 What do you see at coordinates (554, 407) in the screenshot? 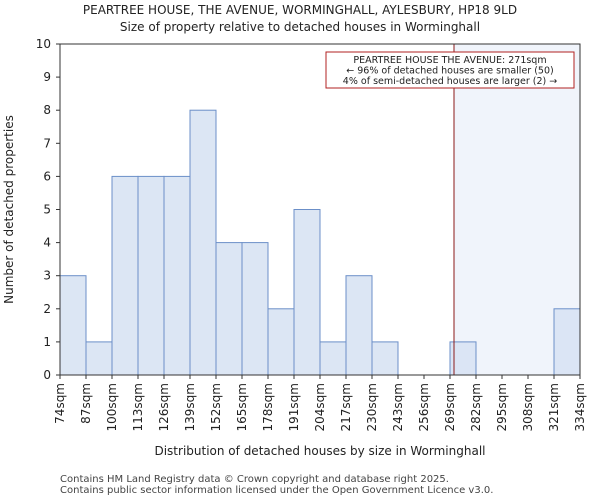
I see `x-tick-label: 321sqm` at bounding box center [554, 407].